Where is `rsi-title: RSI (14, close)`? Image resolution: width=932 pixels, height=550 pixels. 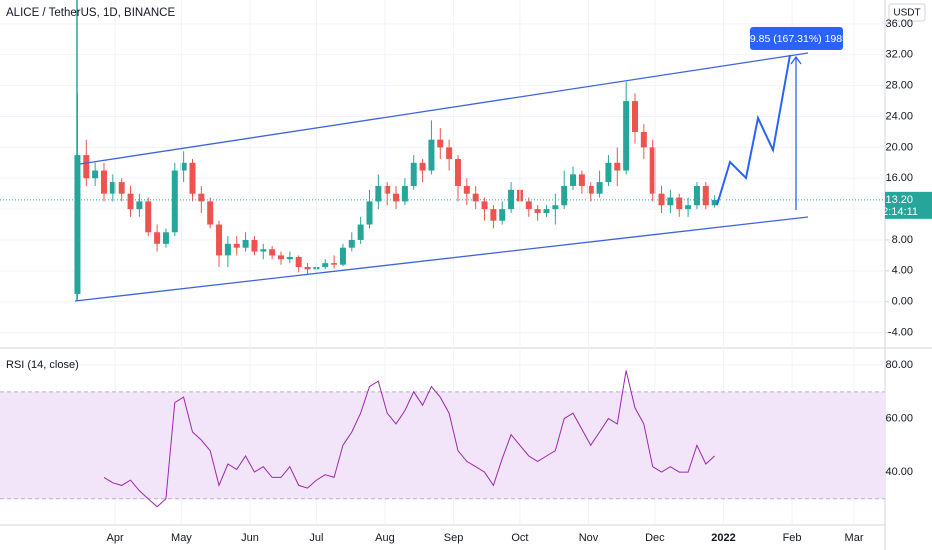 rsi-title: RSI (14, close) is located at coordinates (42, 365).